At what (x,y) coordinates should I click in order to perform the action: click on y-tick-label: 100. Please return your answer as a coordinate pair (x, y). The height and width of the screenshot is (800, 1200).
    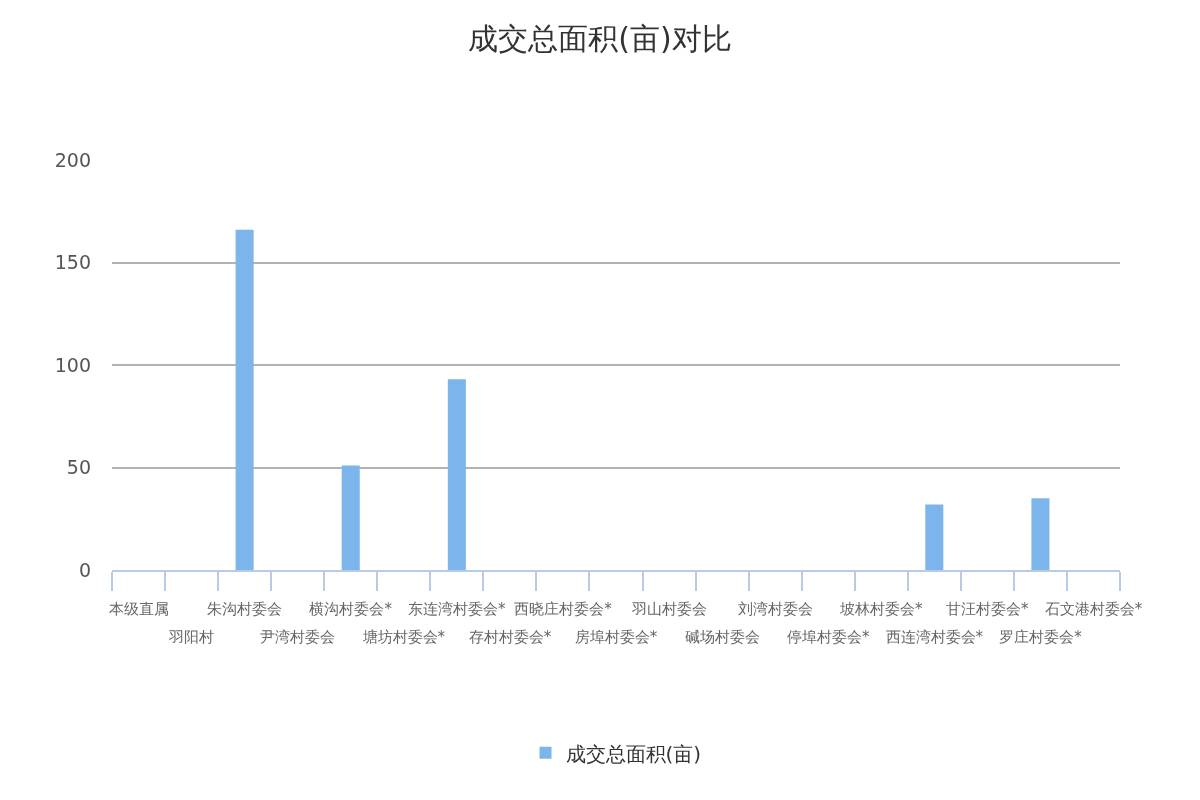
    Looking at the image, I should click on (72, 364).